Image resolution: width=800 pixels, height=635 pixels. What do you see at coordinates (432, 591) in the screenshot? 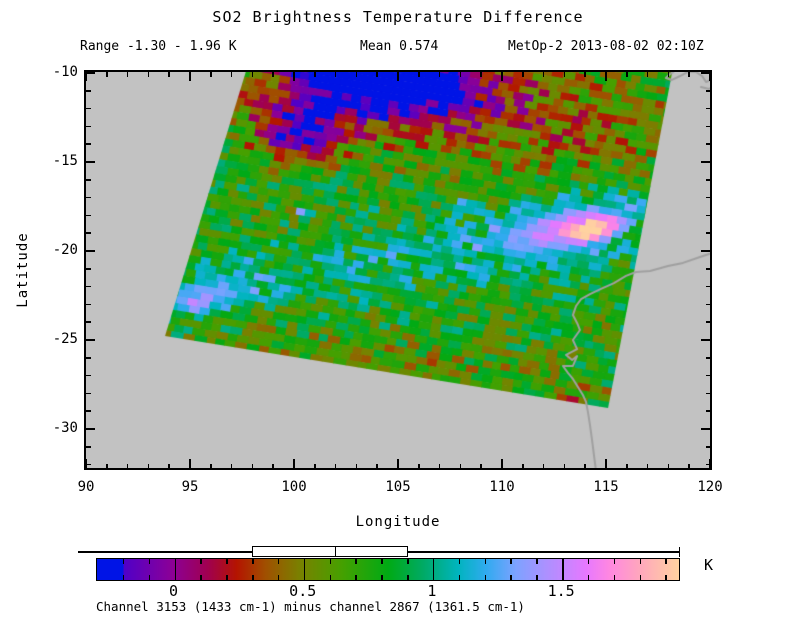
I see `colorbar-tick-label: 1` at bounding box center [432, 591].